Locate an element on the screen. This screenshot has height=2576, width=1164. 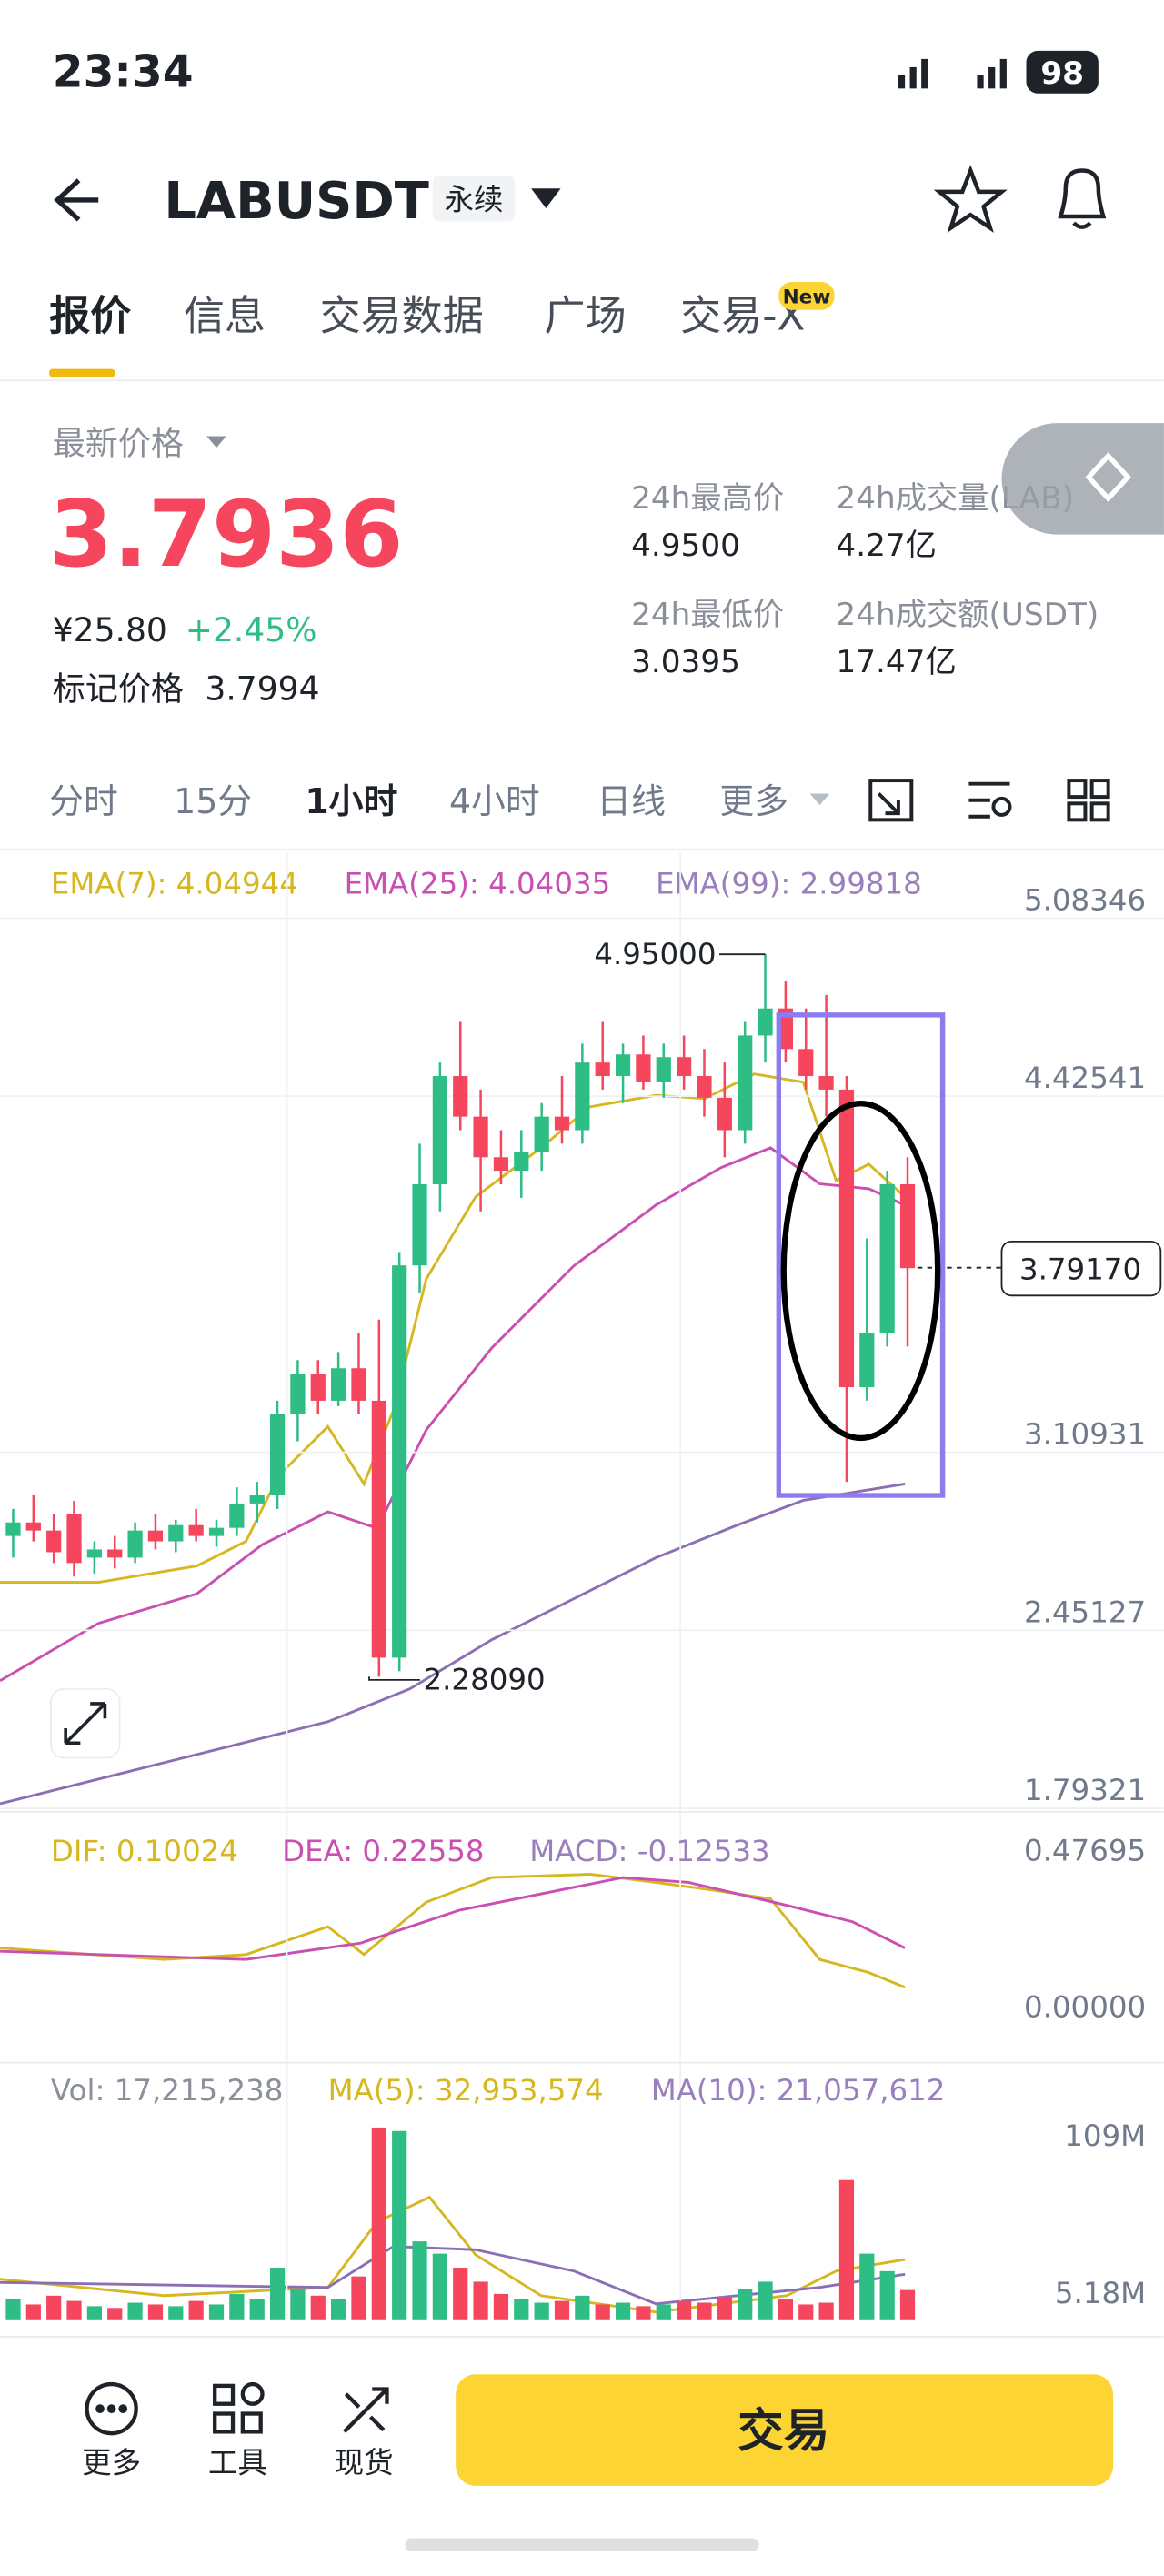
stat-value: 4.9500 is located at coordinates (686, 546).